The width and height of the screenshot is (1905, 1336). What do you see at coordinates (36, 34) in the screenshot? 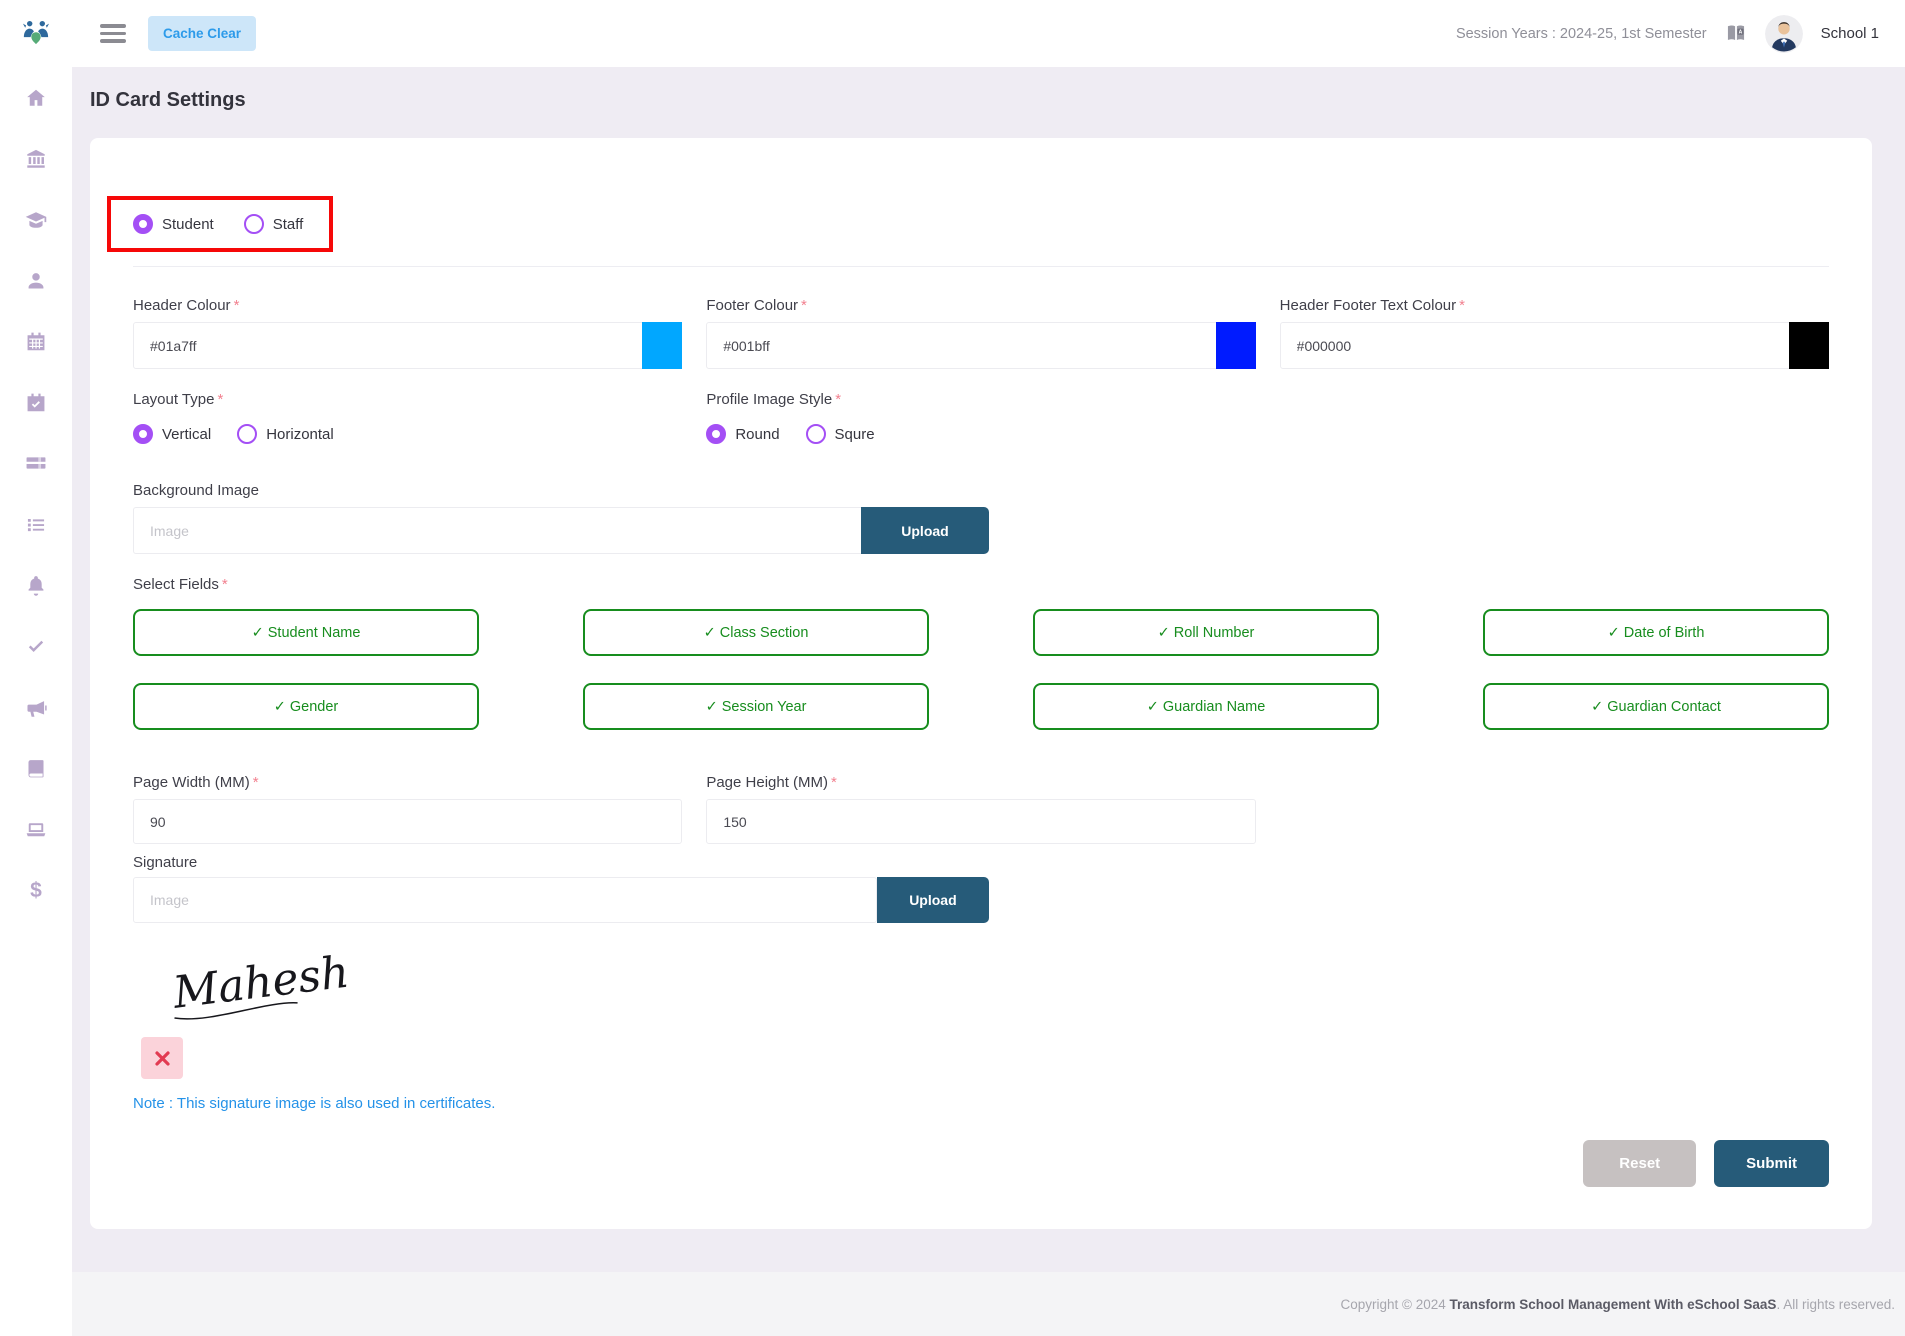
I see `app-logo-icon` at bounding box center [36, 34].